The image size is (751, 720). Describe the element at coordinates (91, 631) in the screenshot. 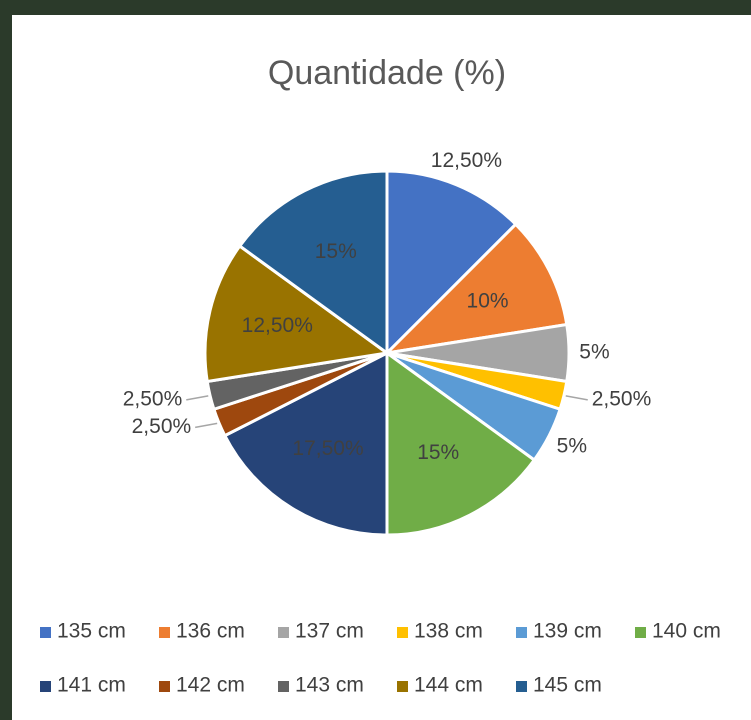

I see `legend-label: 135 cm` at that location.